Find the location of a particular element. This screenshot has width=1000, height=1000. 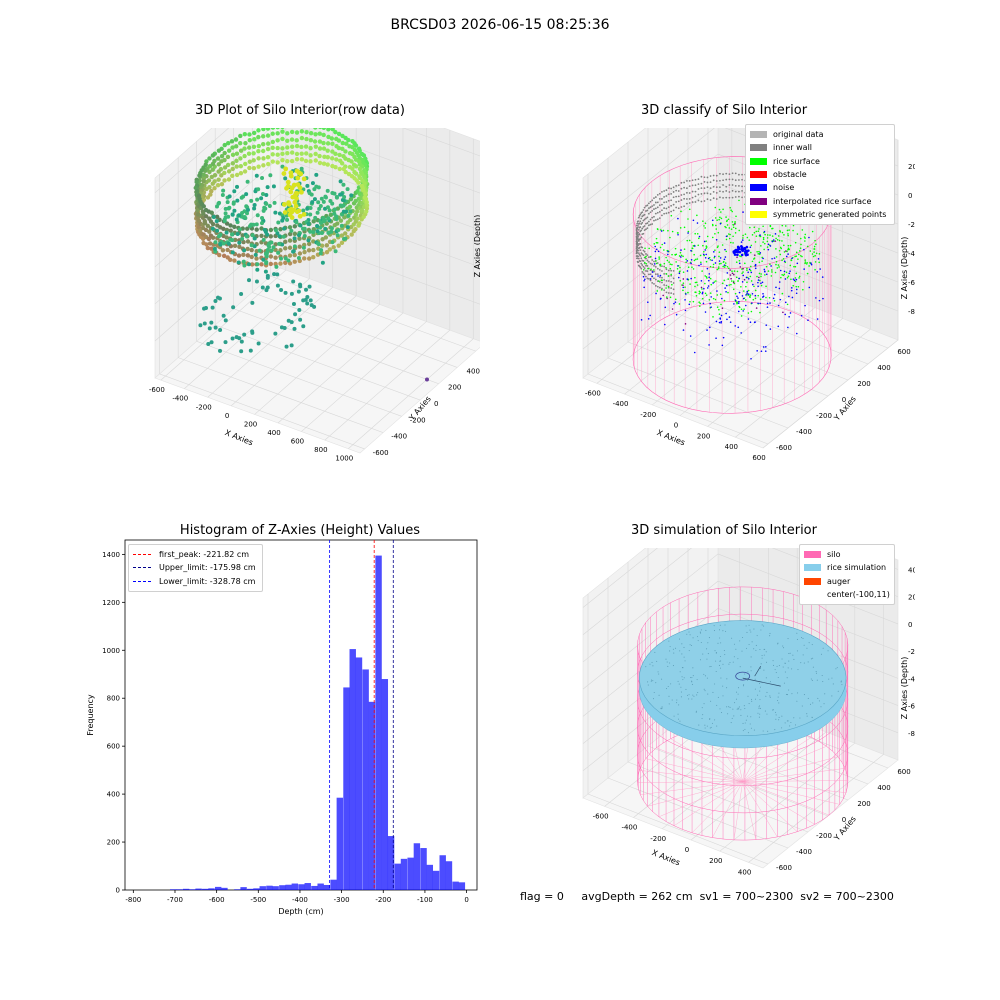

legend-entry: Upper_limit: -175.98 cm is located at coordinates (195, 567).